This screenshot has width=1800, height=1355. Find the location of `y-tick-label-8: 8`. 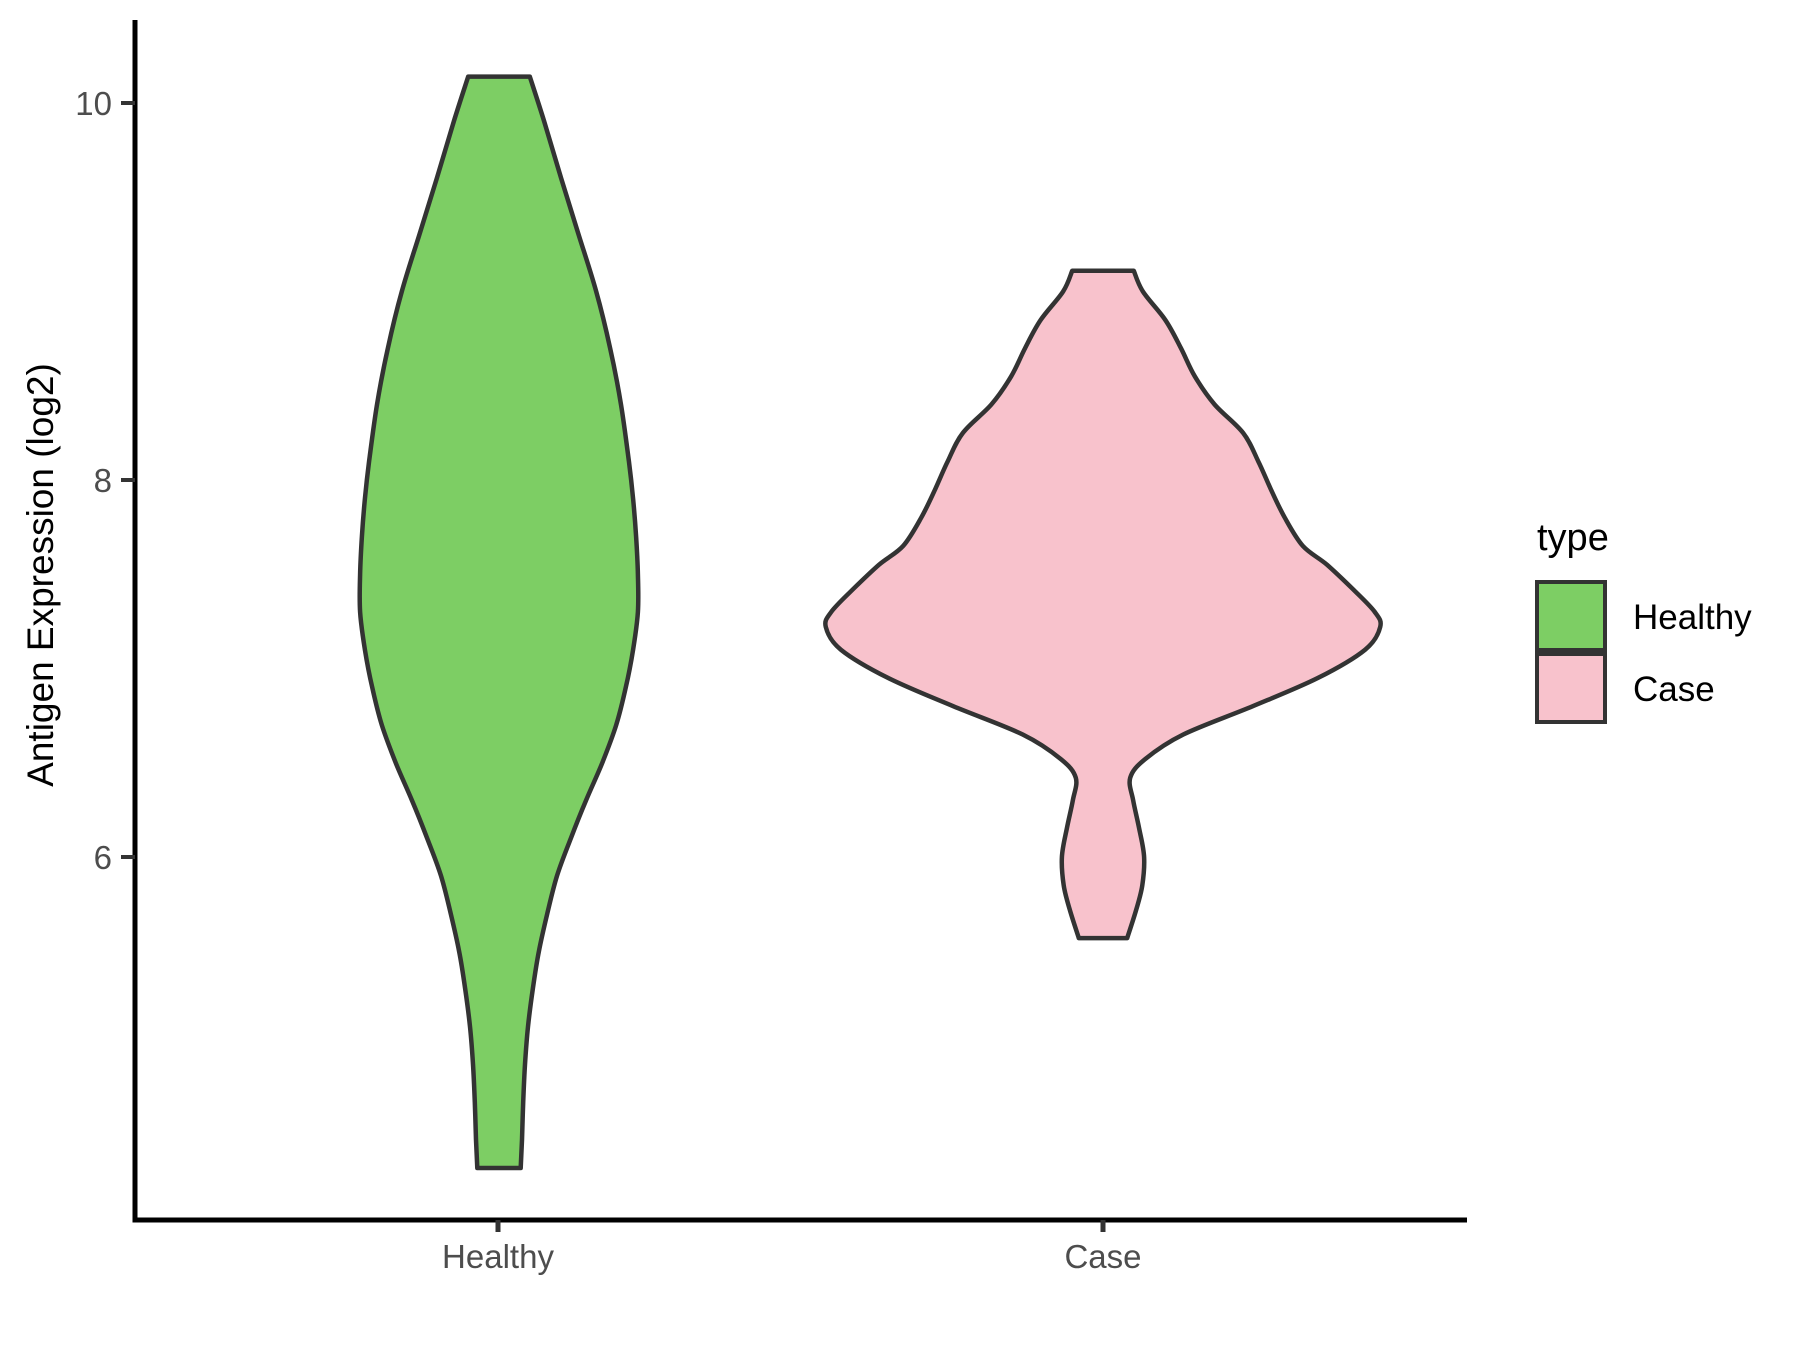

y-tick-label-8: 8 is located at coordinates (103, 480).